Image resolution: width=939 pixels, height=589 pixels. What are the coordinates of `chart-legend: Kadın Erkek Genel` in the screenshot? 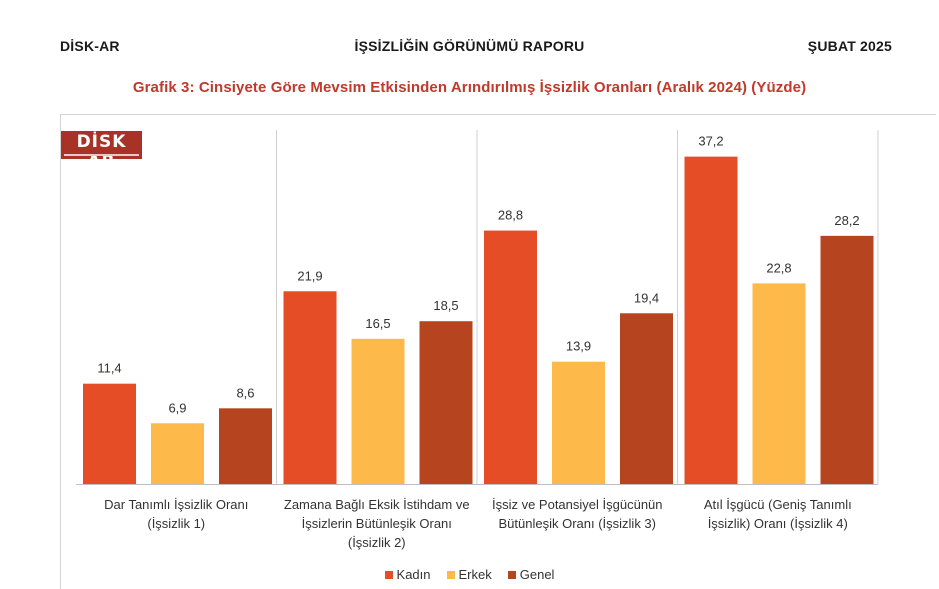 It's located at (469, 574).